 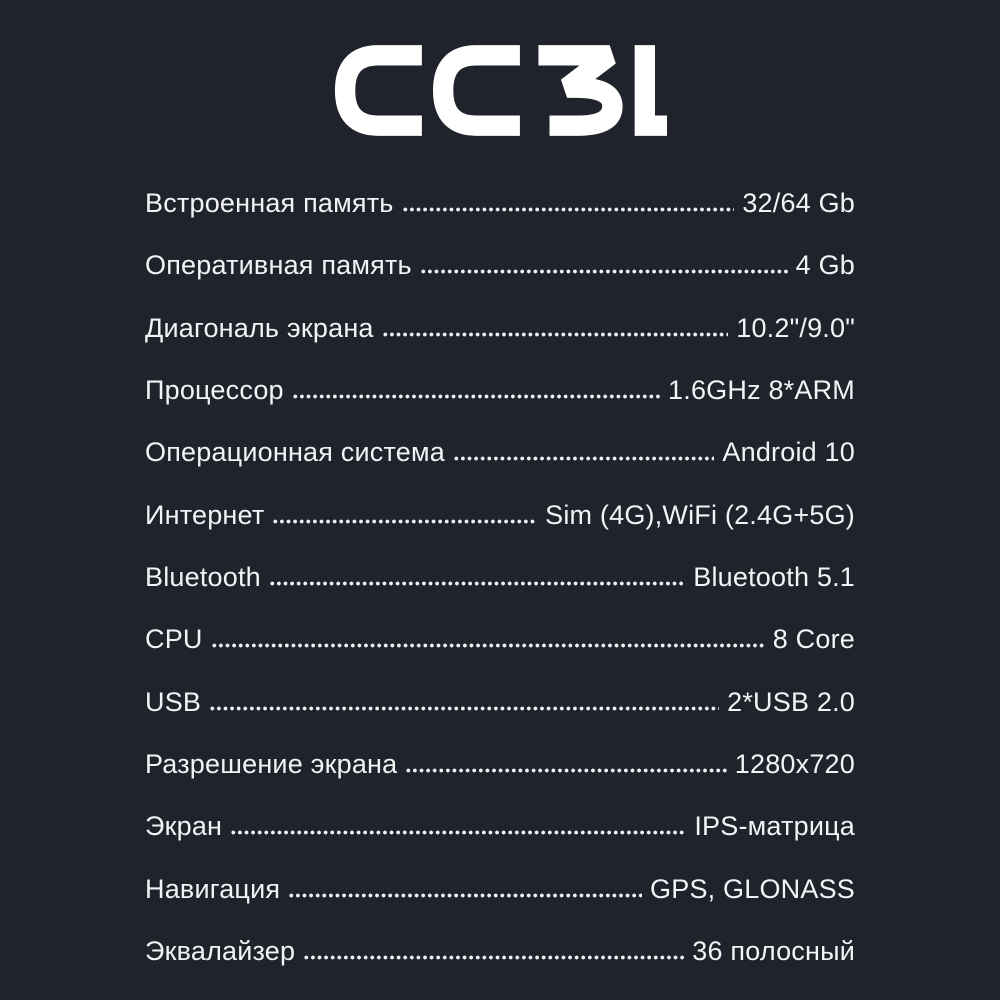 What do you see at coordinates (798, 203) in the screenshot?
I see `spec-value: 32/64 Gb` at bounding box center [798, 203].